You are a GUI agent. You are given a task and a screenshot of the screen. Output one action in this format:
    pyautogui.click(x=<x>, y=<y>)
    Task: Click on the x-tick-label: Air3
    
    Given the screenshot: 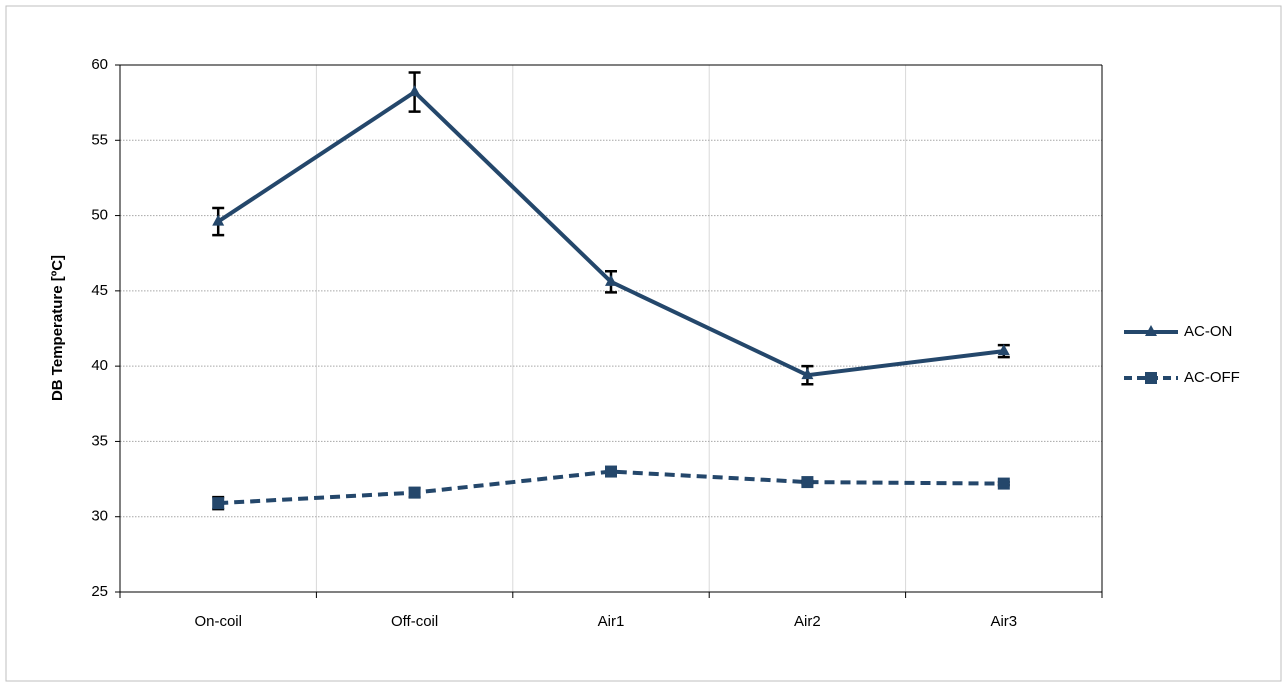 What is the action you would take?
    pyautogui.click(x=1003, y=621)
    